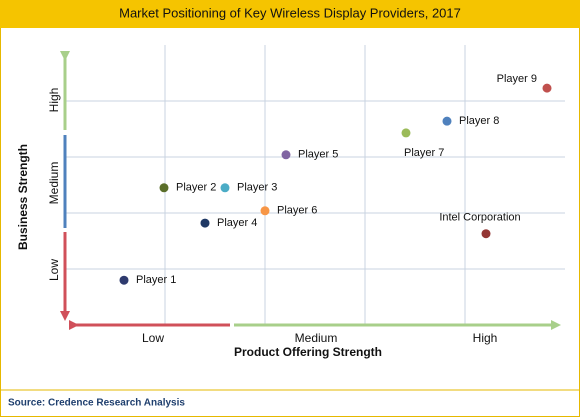  What do you see at coordinates (479, 218) in the screenshot?
I see `point-label: Intel Corporation` at bounding box center [479, 218].